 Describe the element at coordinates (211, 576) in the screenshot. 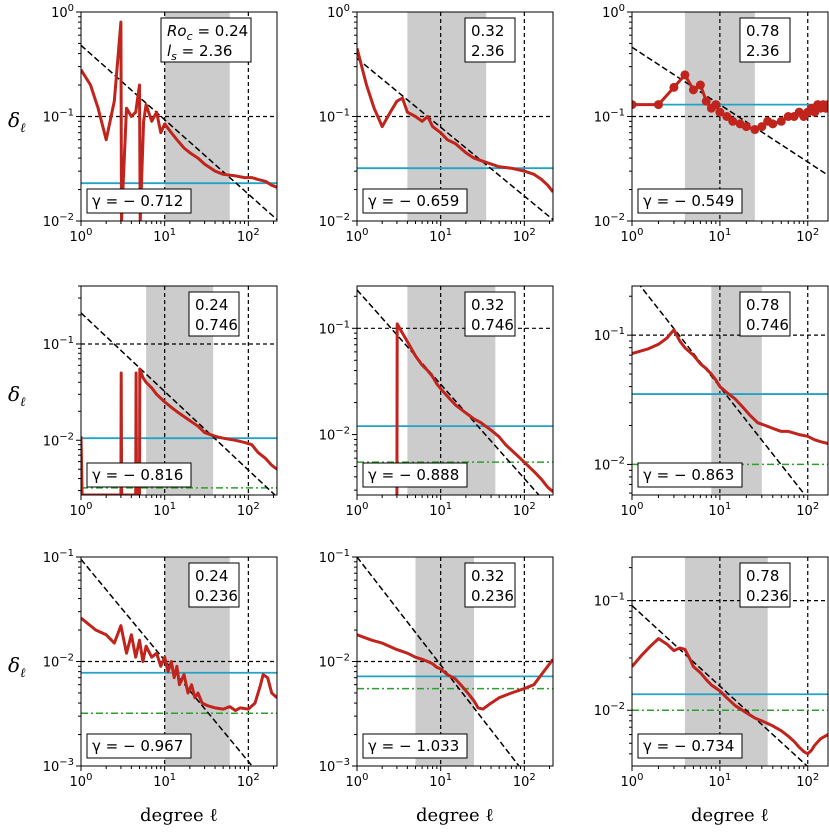

I see `rossby-value: 0.24` at that location.